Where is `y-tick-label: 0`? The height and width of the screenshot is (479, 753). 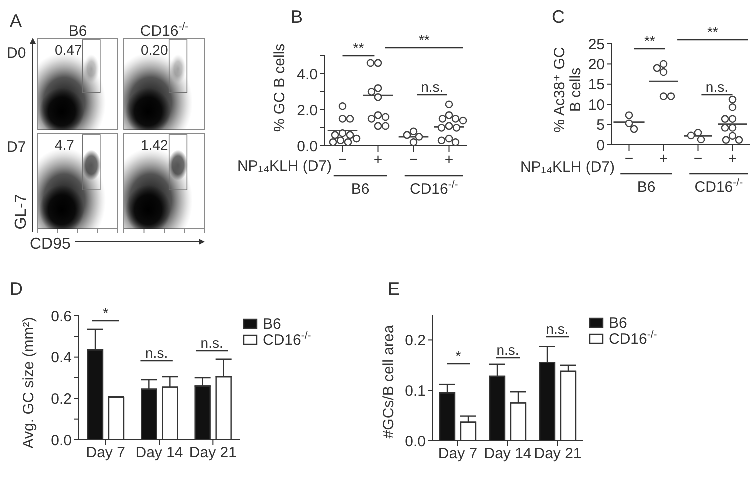 y-tick-label: 0 is located at coordinates (600, 145).